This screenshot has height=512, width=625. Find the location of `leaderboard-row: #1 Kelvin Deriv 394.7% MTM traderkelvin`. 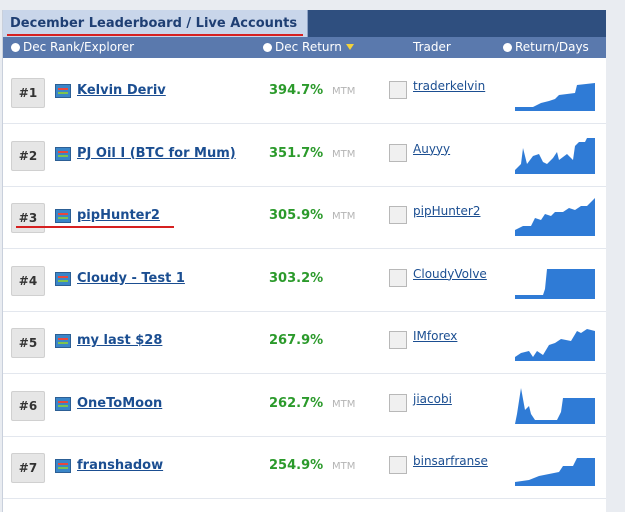

leaderboard-row: #1 Kelvin Deriv 394.7% MTM traderkelvin is located at coordinates (304, 92).